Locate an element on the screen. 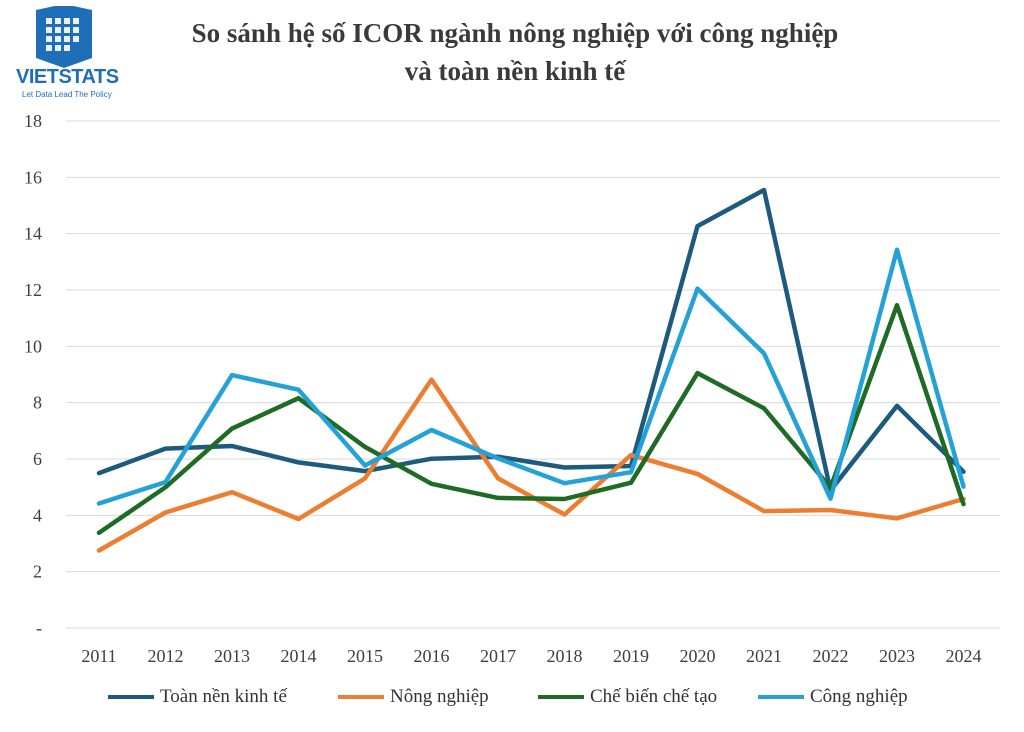 This screenshot has height=732, width=1024. y-tick-label: 2 is located at coordinates (37, 572).